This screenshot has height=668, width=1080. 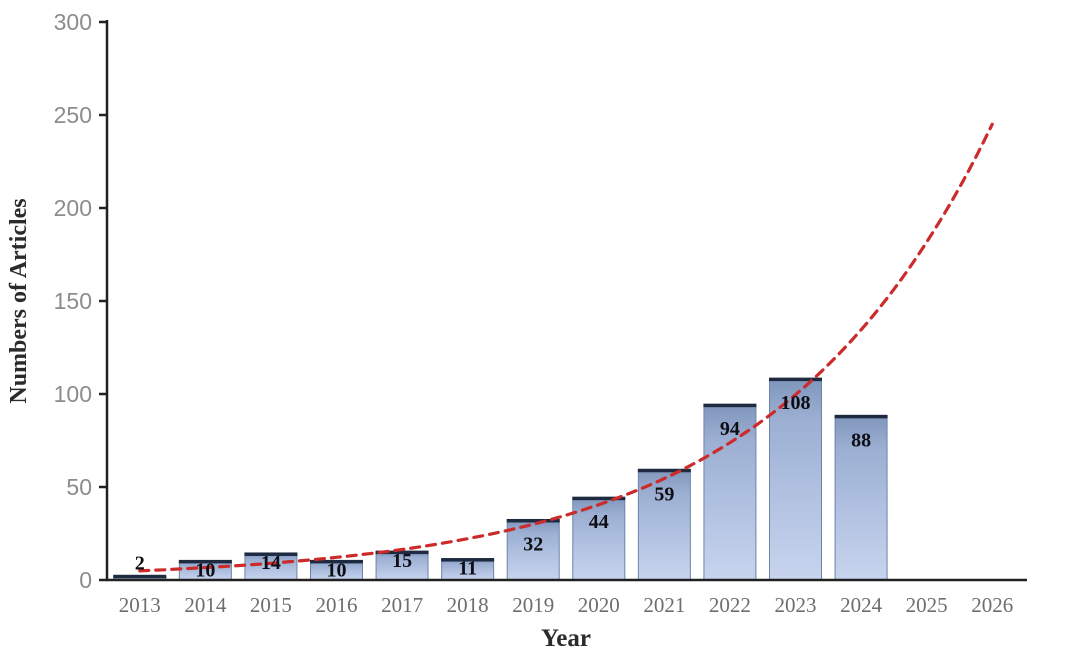 What do you see at coordinates (533, 605) in the screenshot?
I see `x-tick-label: 2019` at bounding box center [533, 605].